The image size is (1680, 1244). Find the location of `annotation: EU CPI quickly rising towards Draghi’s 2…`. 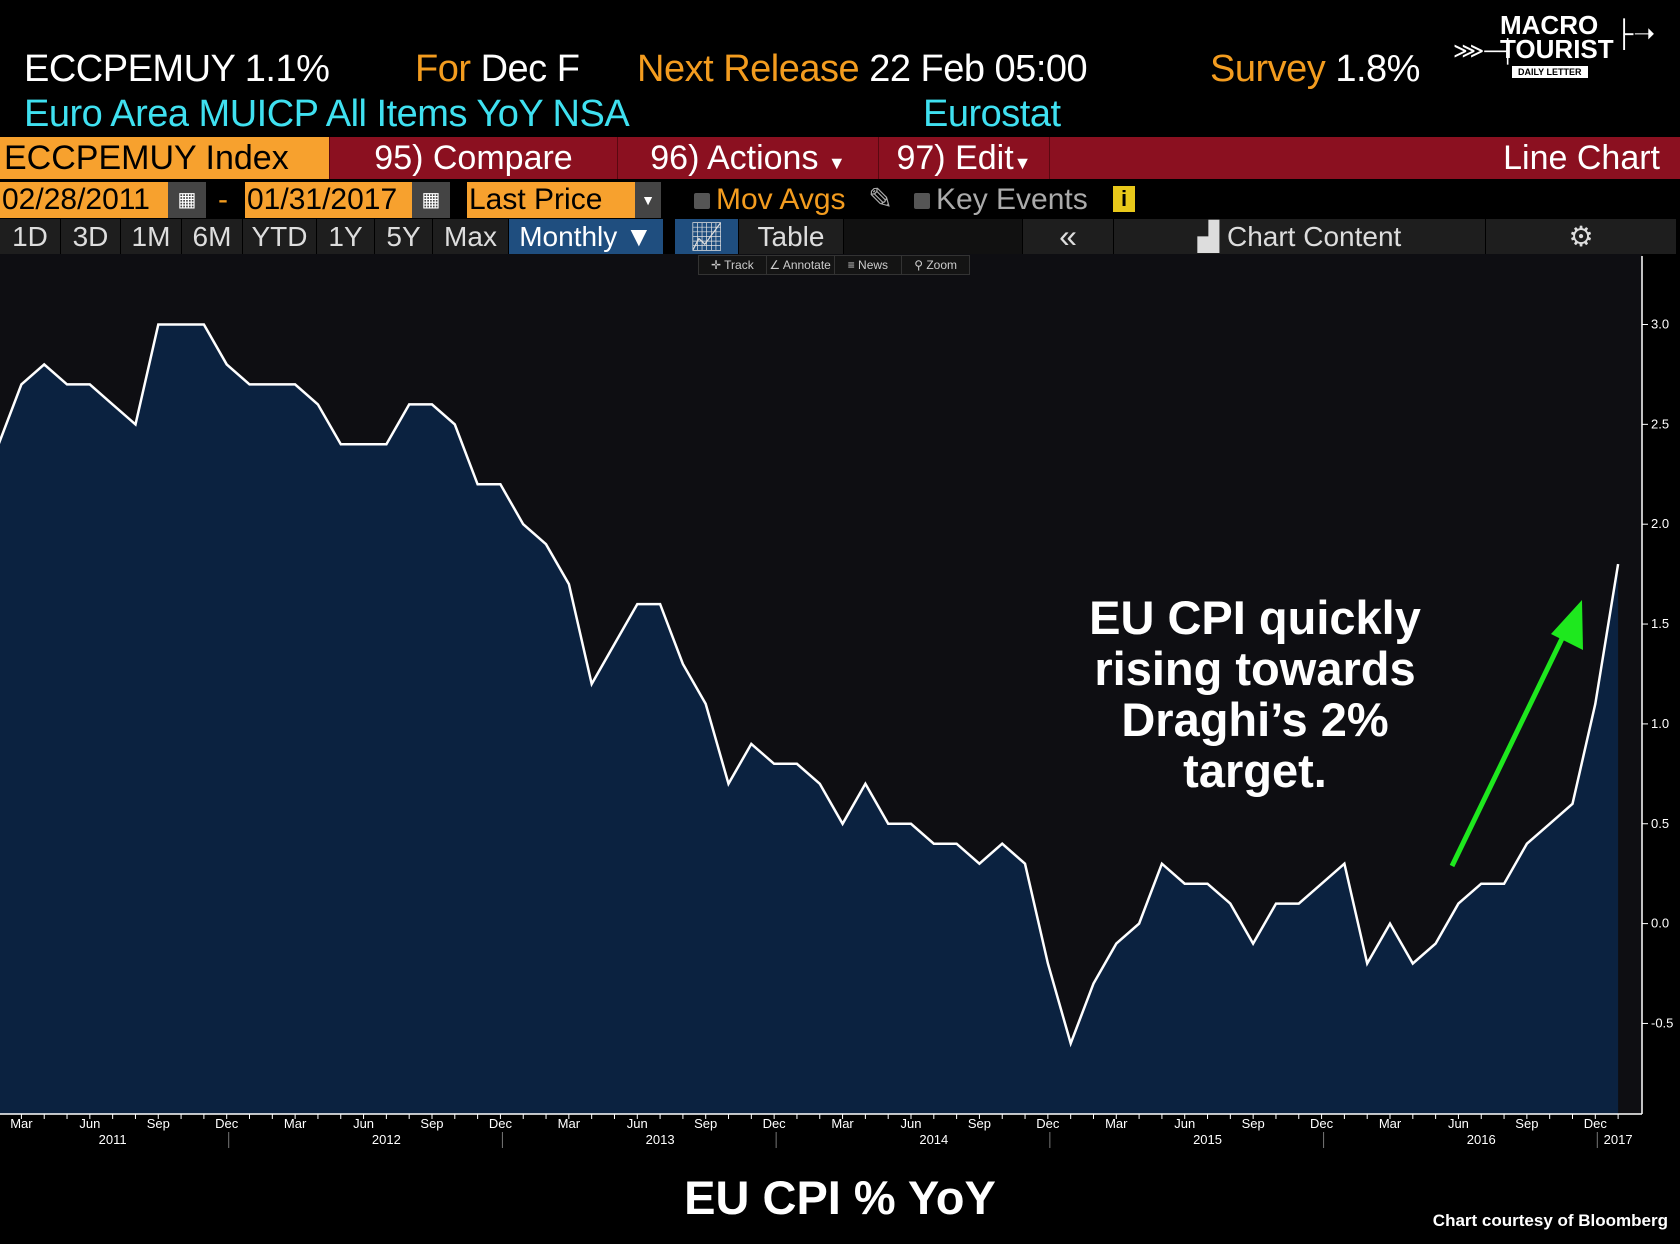

annotation: EU CPI quickly rising towards Draghi’s 2… is located at coordinates (1255, 694).